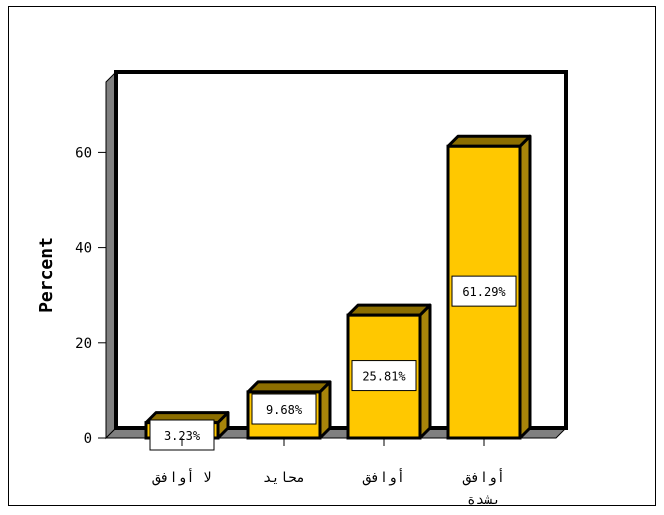 The image size is (664, 515). I want to click on x-tick-label: محايد, so click(284, 478).